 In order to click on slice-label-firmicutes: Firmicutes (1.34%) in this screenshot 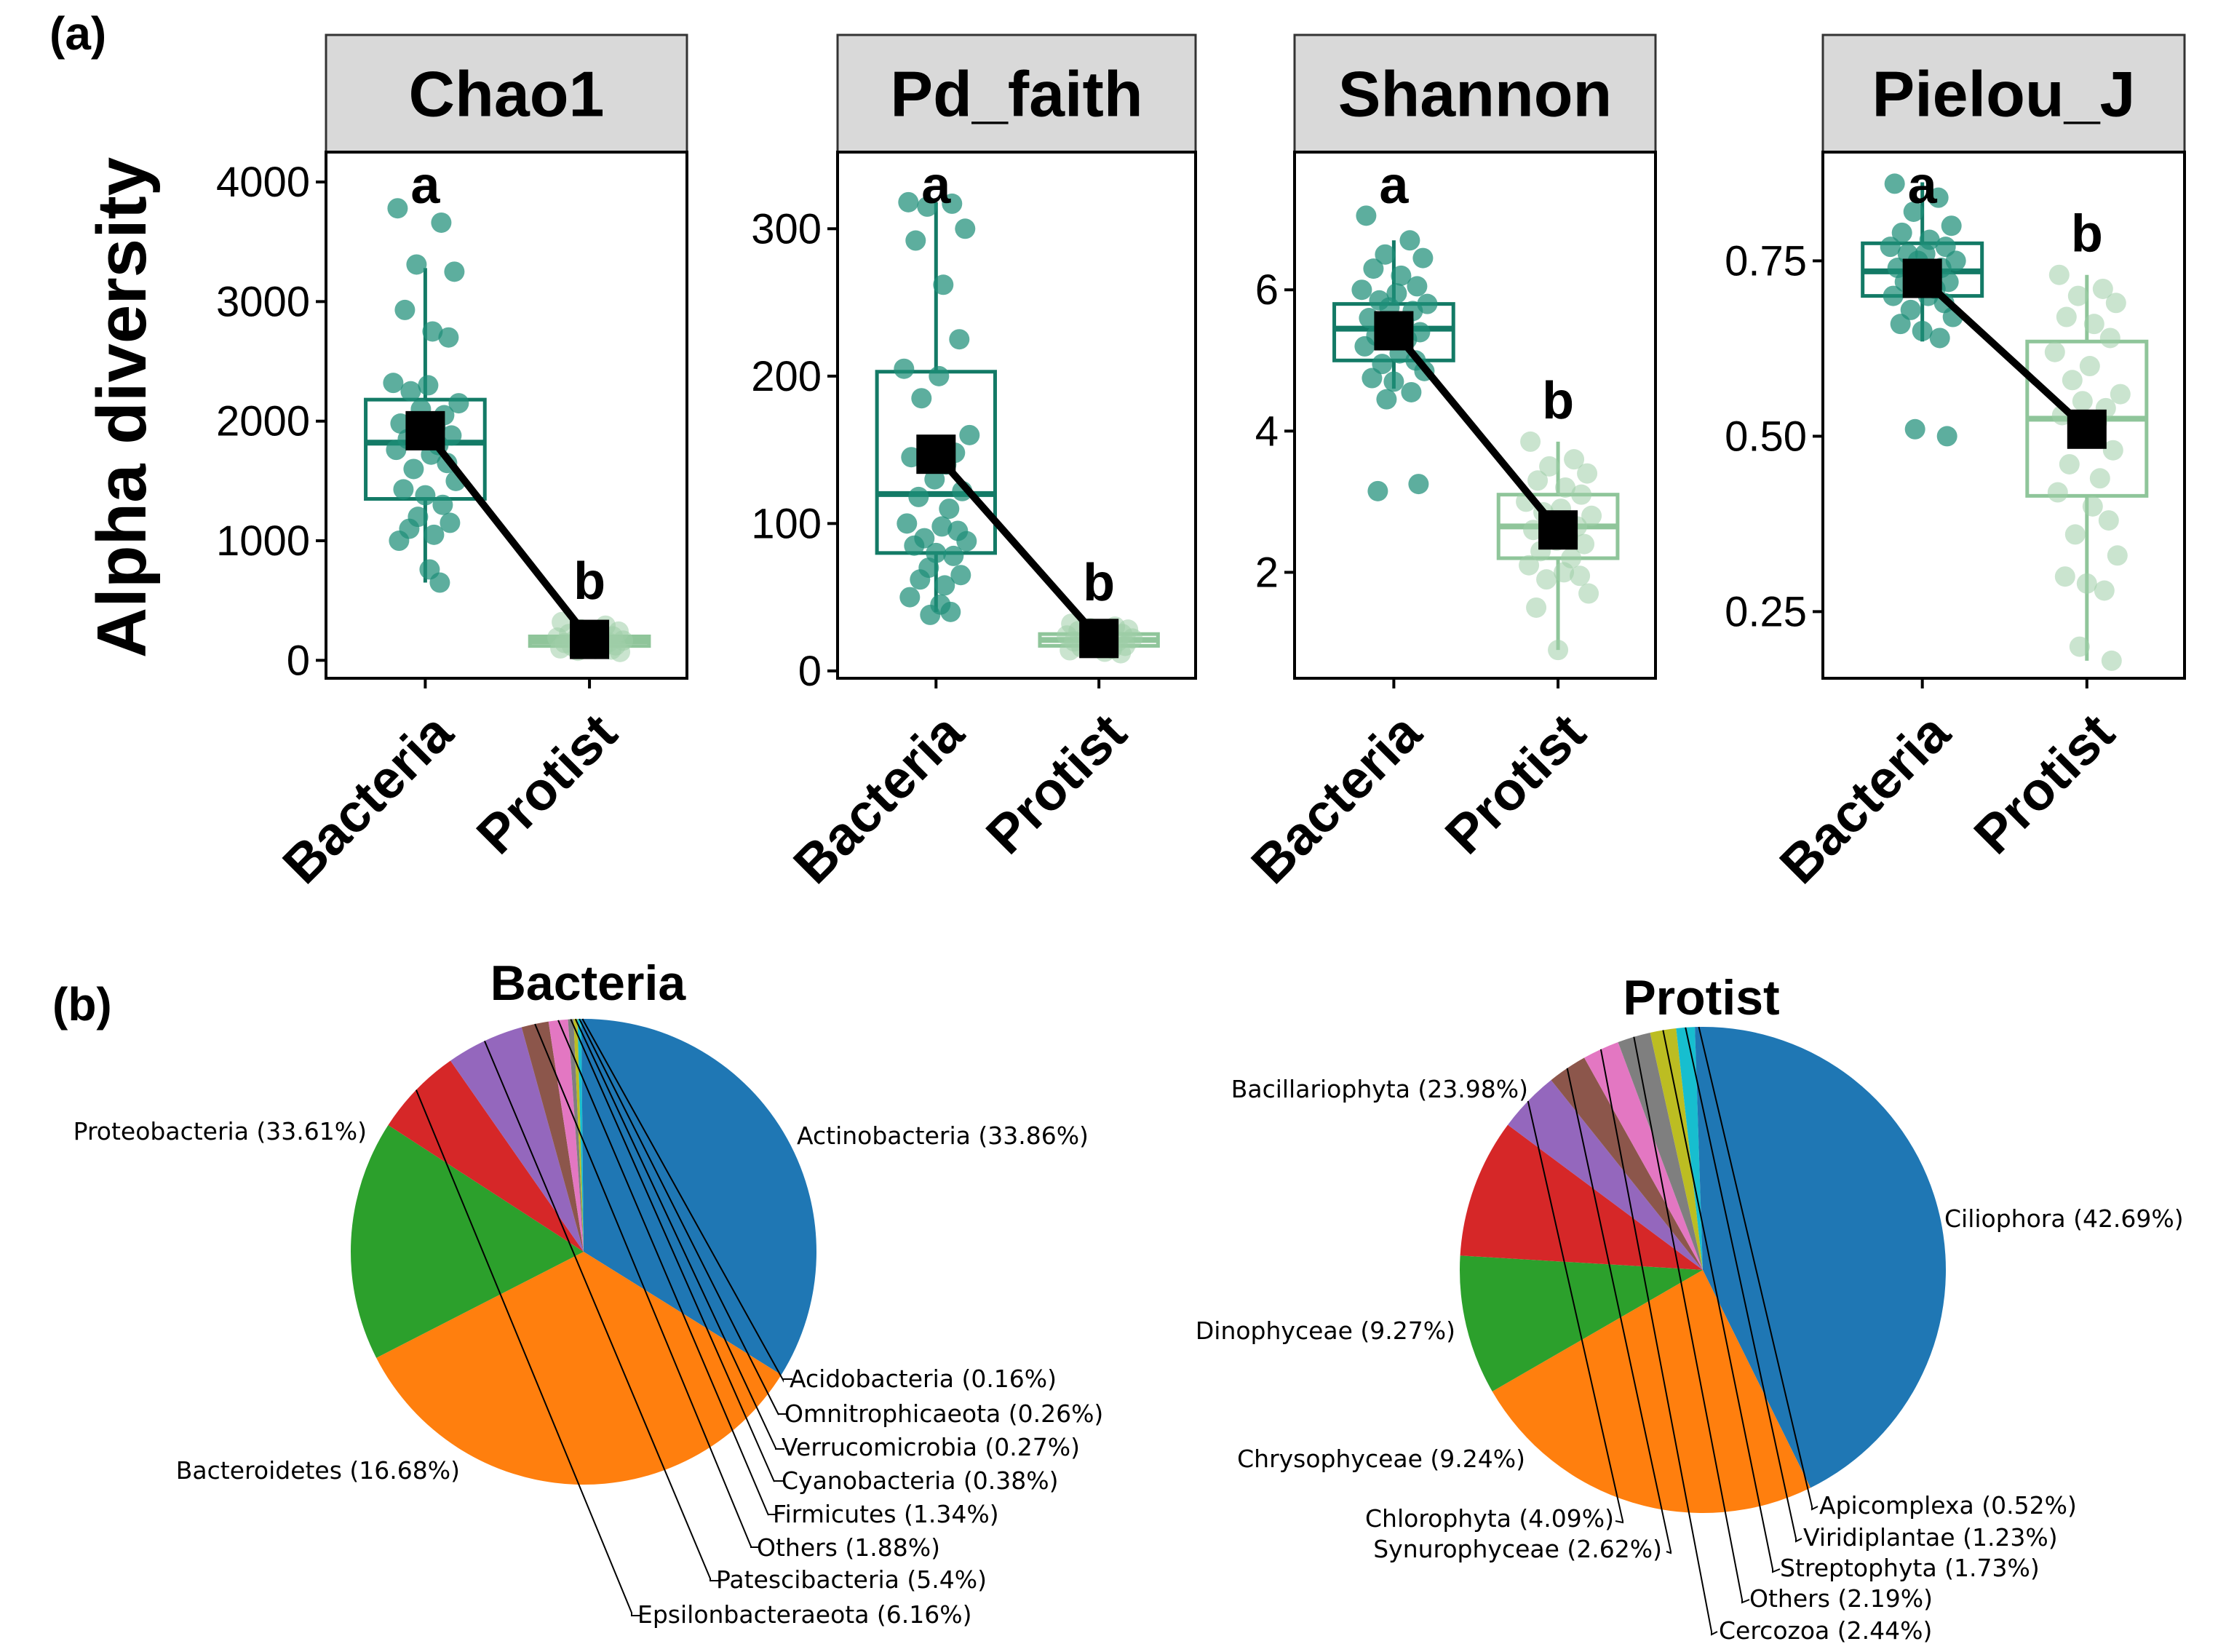, I will do `click(886, 1514)`.